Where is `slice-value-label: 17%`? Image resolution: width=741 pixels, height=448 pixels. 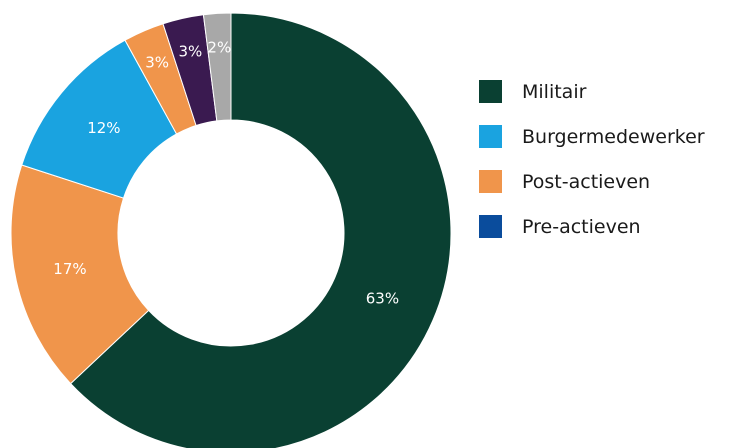 slice-value-label: 17% is located at coordinates (69, 269).